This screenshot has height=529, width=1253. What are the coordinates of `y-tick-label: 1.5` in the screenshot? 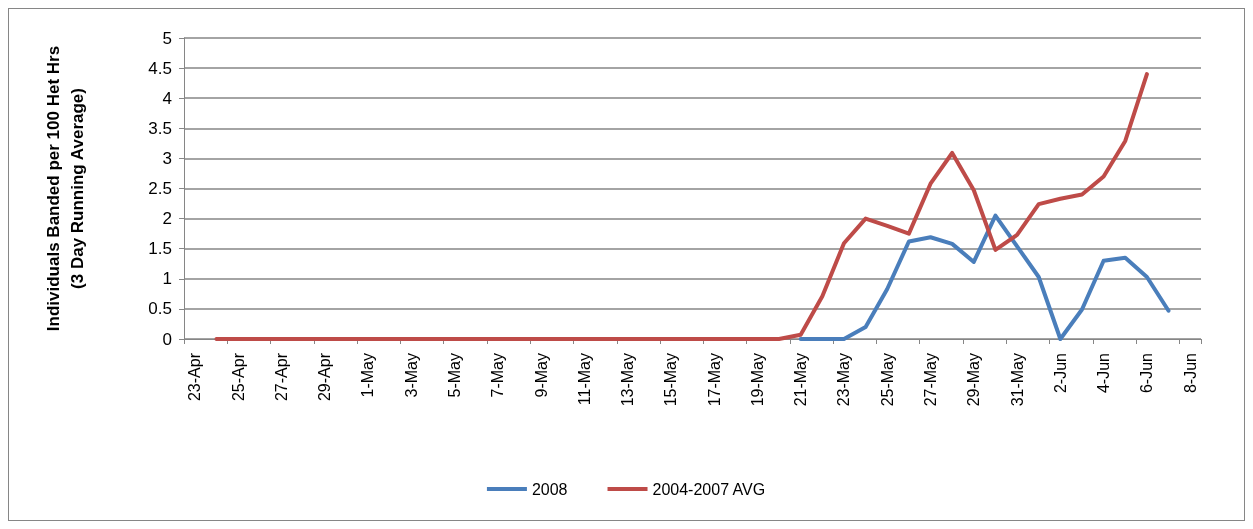 It's located at (160, 249).